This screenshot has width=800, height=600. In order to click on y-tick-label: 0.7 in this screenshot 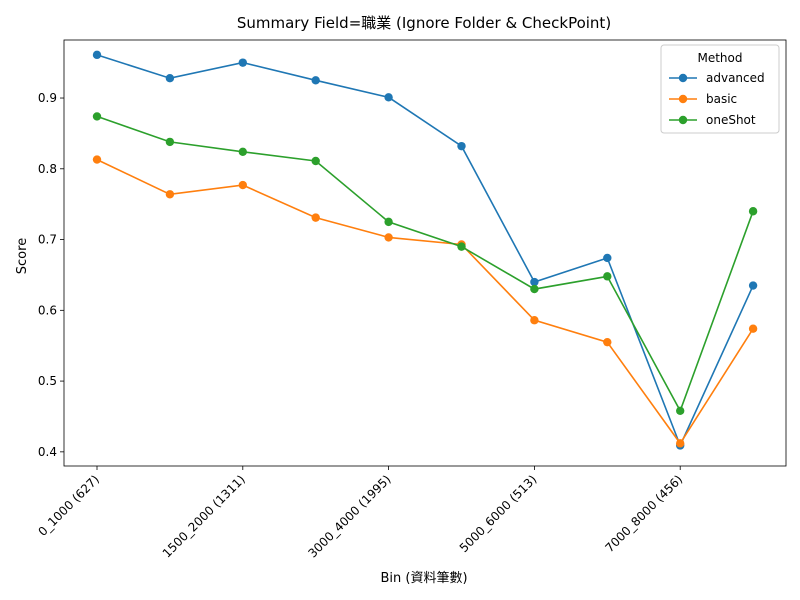, I will do `click(47, 240)`.